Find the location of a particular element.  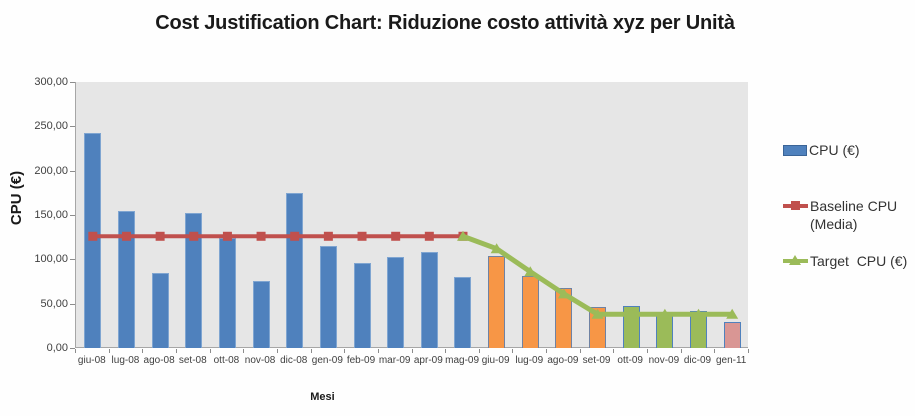

x-tick-label: nov-09 is located at coordinates (664, 360).